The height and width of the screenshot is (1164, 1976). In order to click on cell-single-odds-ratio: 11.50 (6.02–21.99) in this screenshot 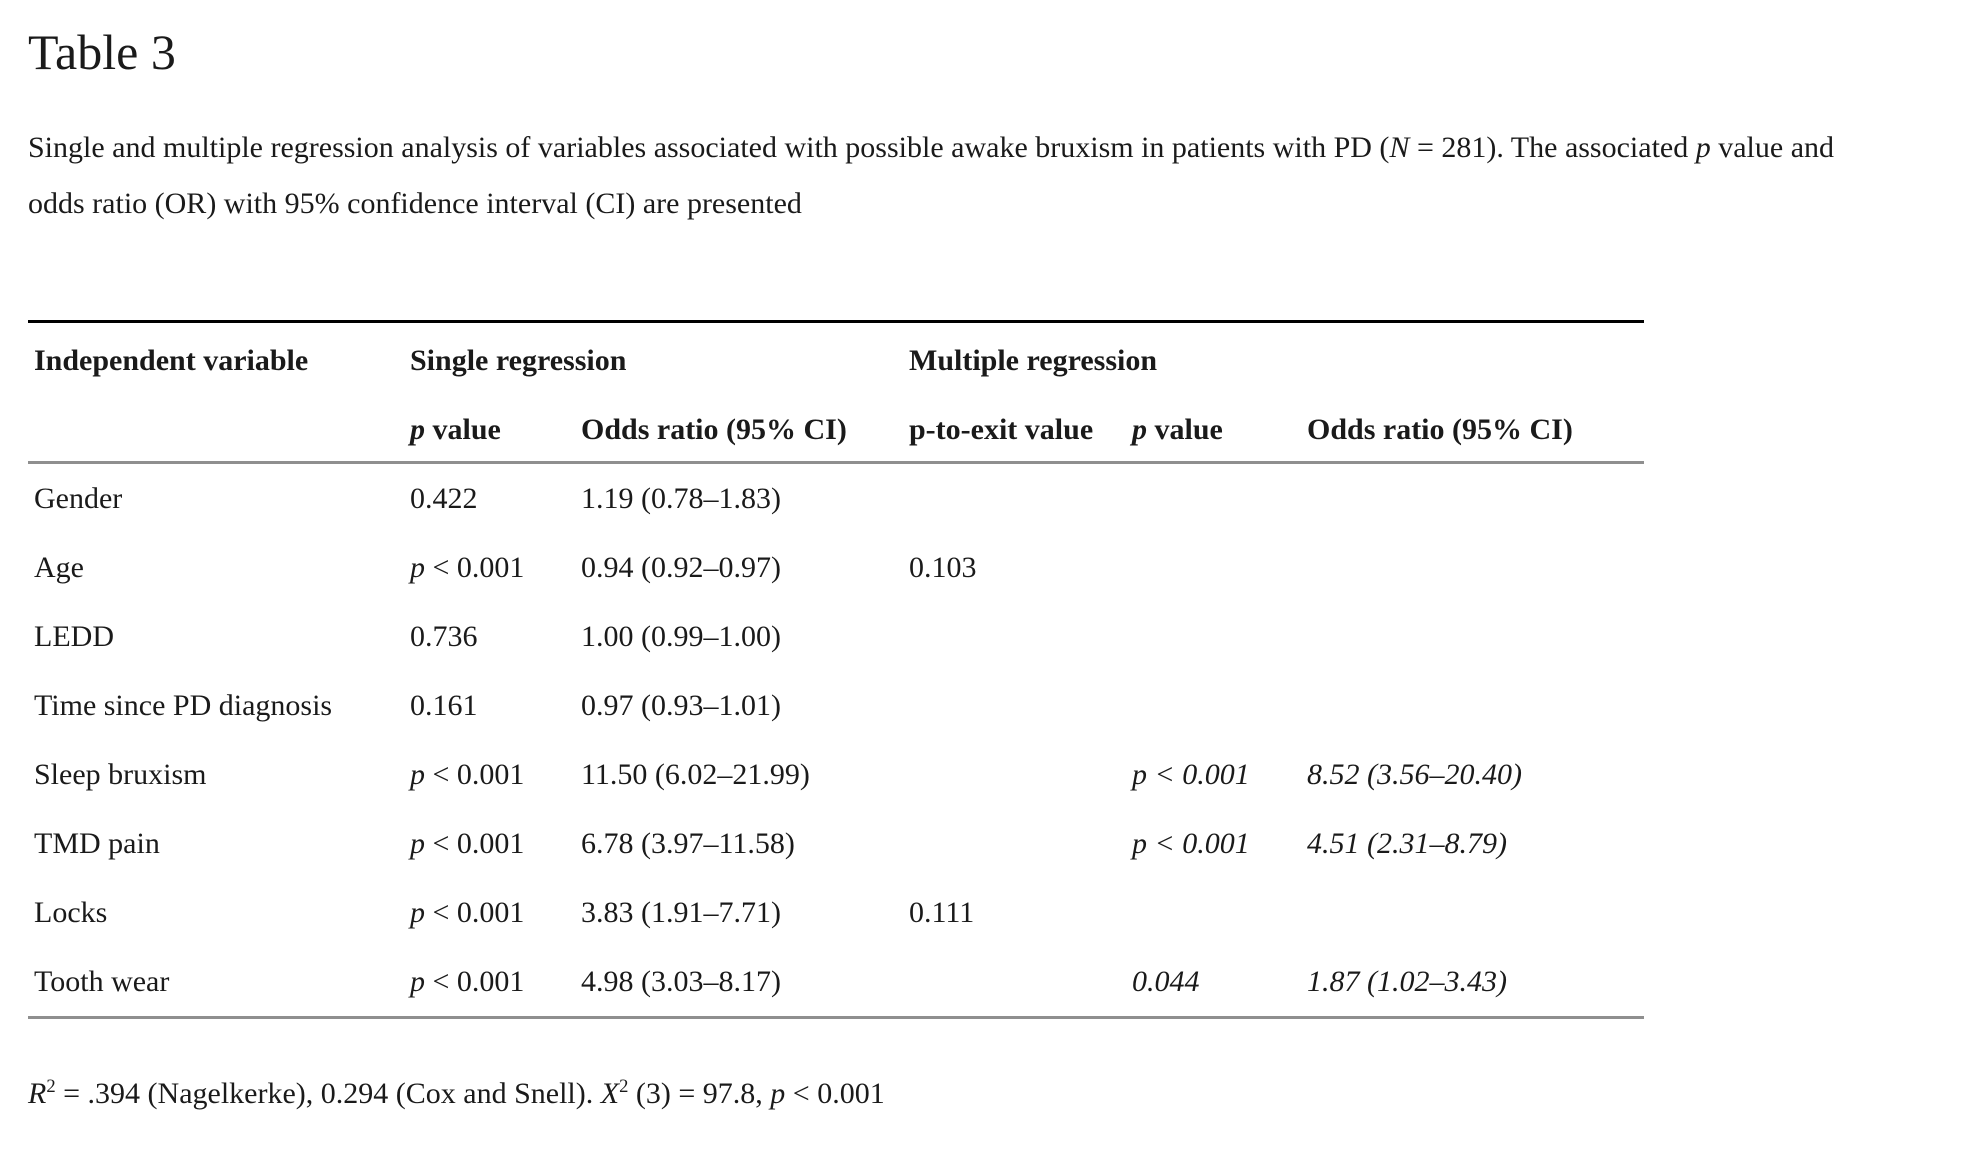, I will do `click(695, 774)`.